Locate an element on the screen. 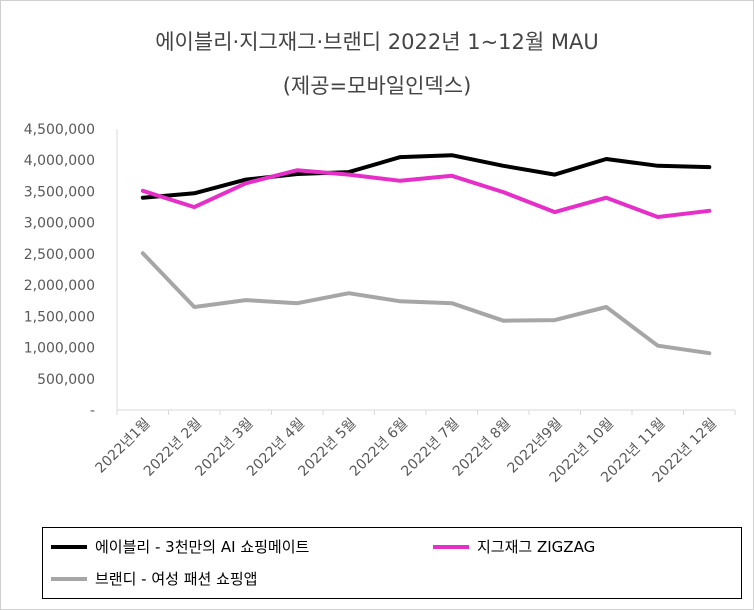 The width and height of the screenshot is (754, 610). y-tick-label: 3,500,000 is located at coordinates (59, 192).